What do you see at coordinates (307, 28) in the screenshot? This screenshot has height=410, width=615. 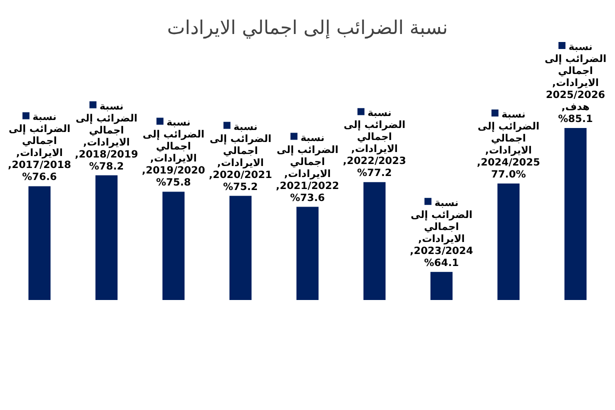 I see `title: نسبة الضرائب إلى اجمالي الايرادات` at bounding box center [307, 28].